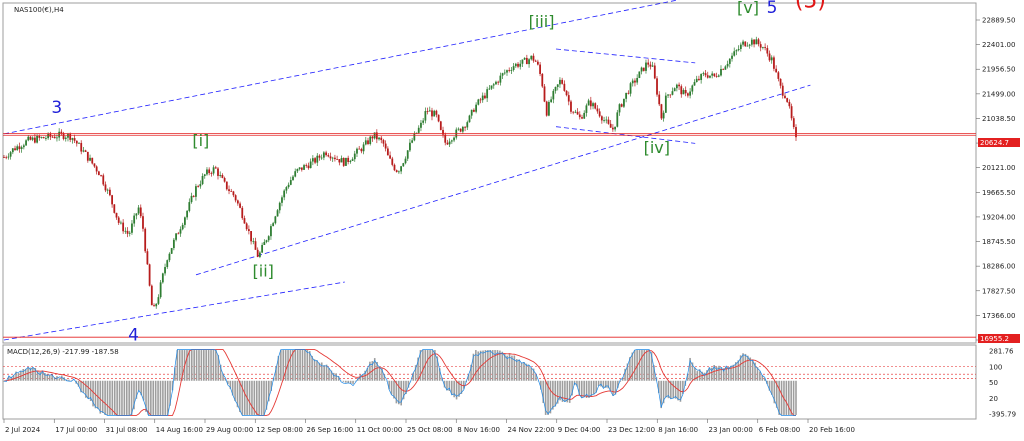 This screenshot has width=1024, height=441. I want to click on price-tick-label: 18286.00, so click(998, 267).